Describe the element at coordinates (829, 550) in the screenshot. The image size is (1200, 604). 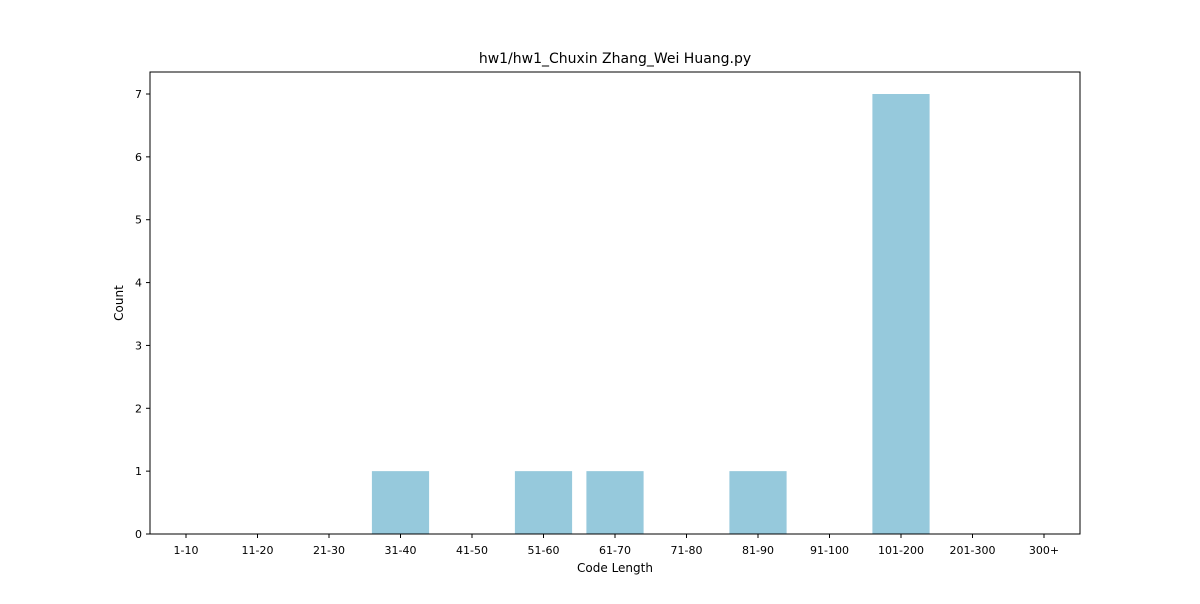
I see `x-tick-label: 91-100` at that location.